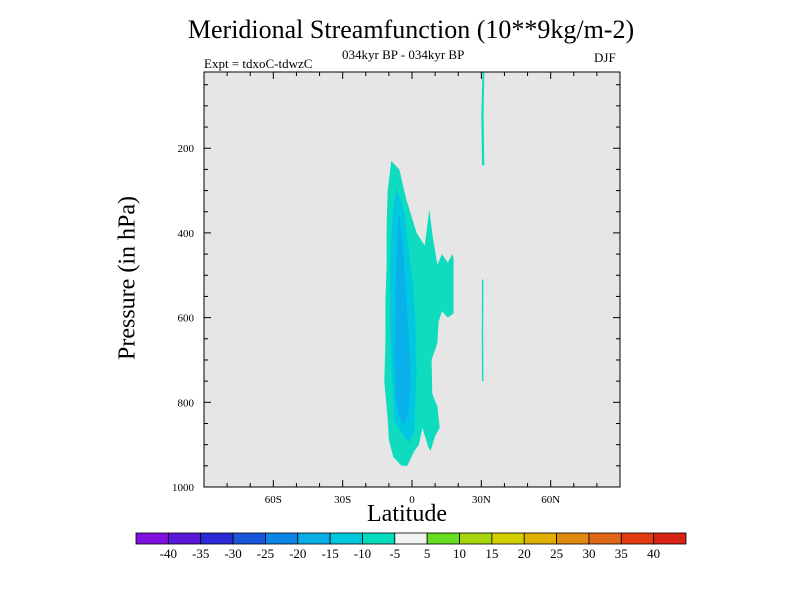 This screenshot has height=600, width=800. What do you see at coordinates (183, 488) in the screenshot?
I see `y-tick-label-4: 1000` at bounding box center [183, 488].